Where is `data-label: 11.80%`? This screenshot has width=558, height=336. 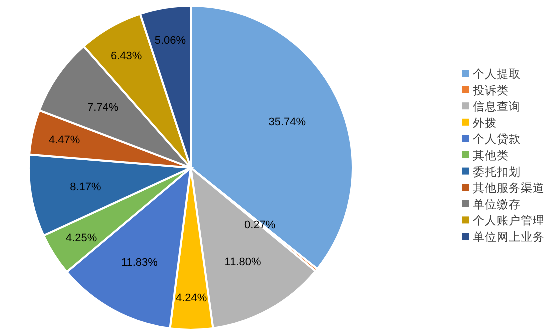
data-label: 11.80% is located at coordinates (243, 262).